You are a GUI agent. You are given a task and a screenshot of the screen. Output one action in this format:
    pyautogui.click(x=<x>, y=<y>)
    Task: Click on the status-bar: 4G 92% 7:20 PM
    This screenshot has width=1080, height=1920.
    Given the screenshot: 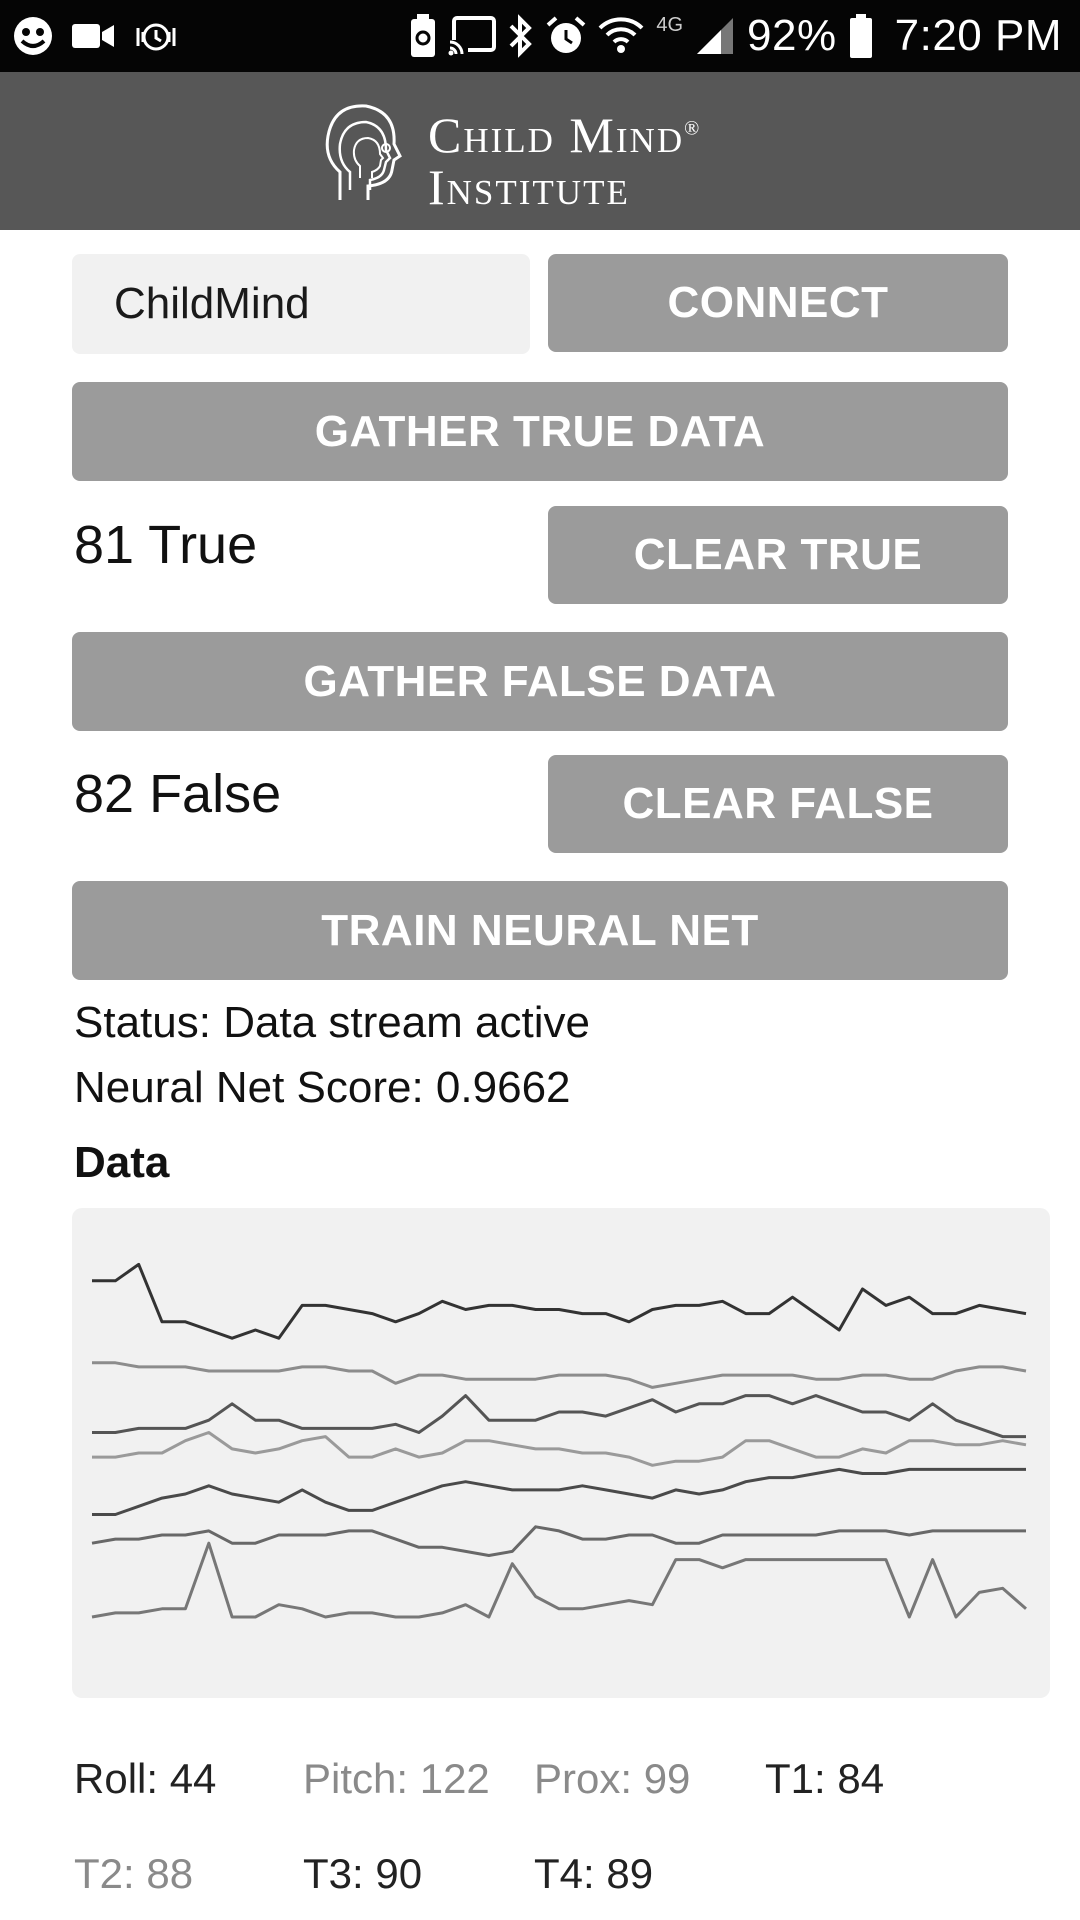 What is the action you would take?
    pyautogui.click(x=540, y=36)
    